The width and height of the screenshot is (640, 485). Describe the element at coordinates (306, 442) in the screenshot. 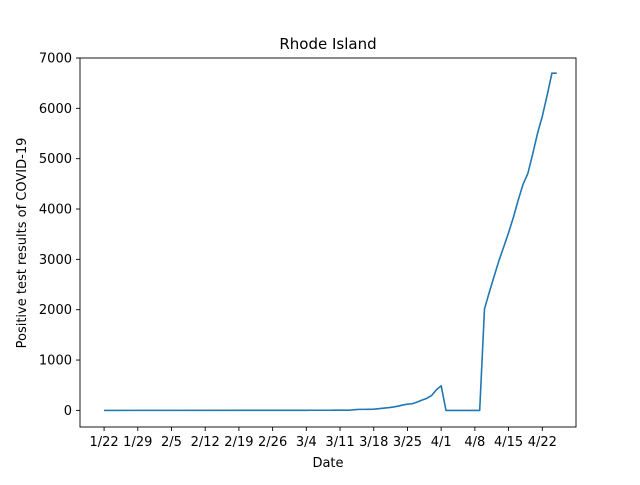

I see `x-tick-label: 3/4` at that location.